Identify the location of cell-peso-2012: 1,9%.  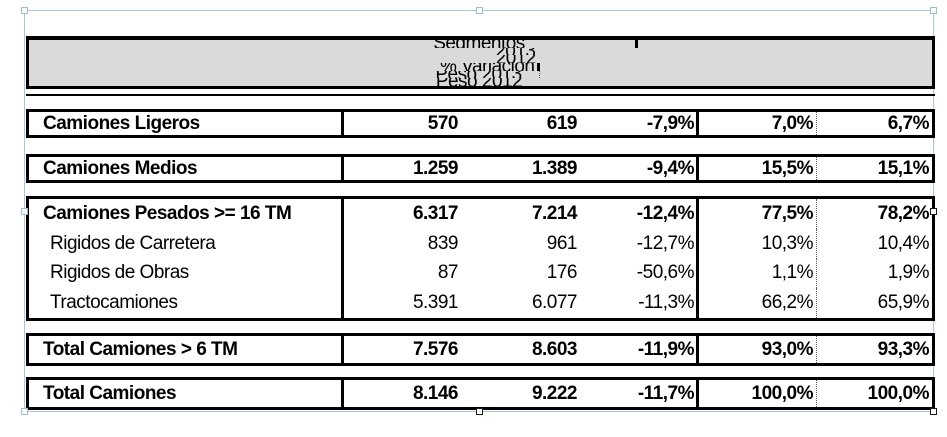
(908, 273).